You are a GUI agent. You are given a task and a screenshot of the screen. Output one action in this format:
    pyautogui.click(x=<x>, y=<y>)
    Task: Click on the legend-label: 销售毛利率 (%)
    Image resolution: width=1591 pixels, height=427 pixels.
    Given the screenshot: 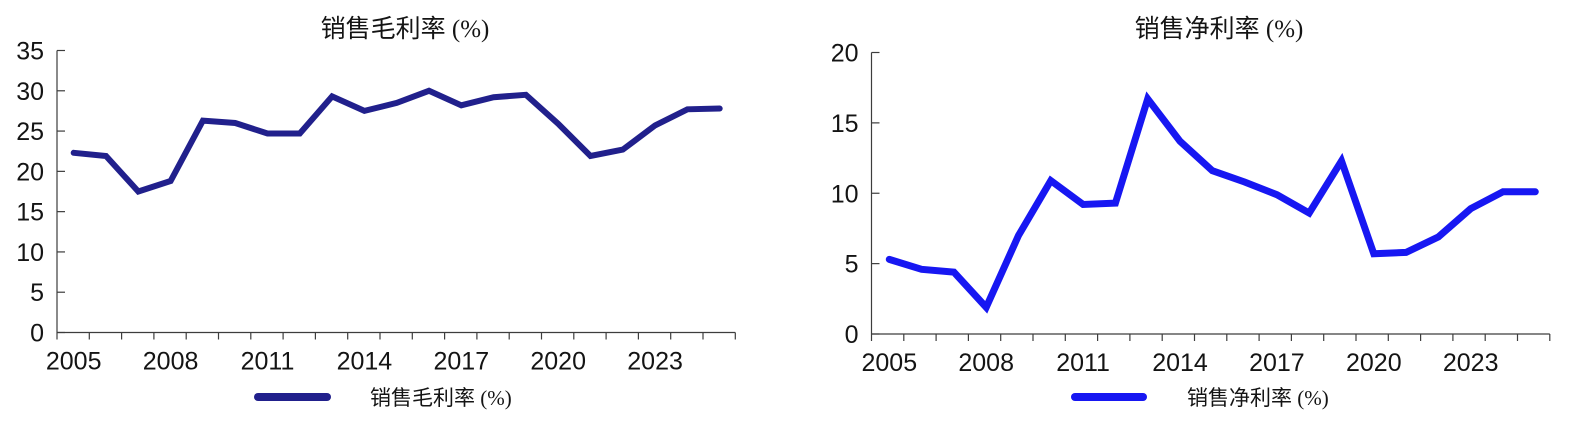 What is the action you would take?
    pyautogui.click(x=441, y=398)
    